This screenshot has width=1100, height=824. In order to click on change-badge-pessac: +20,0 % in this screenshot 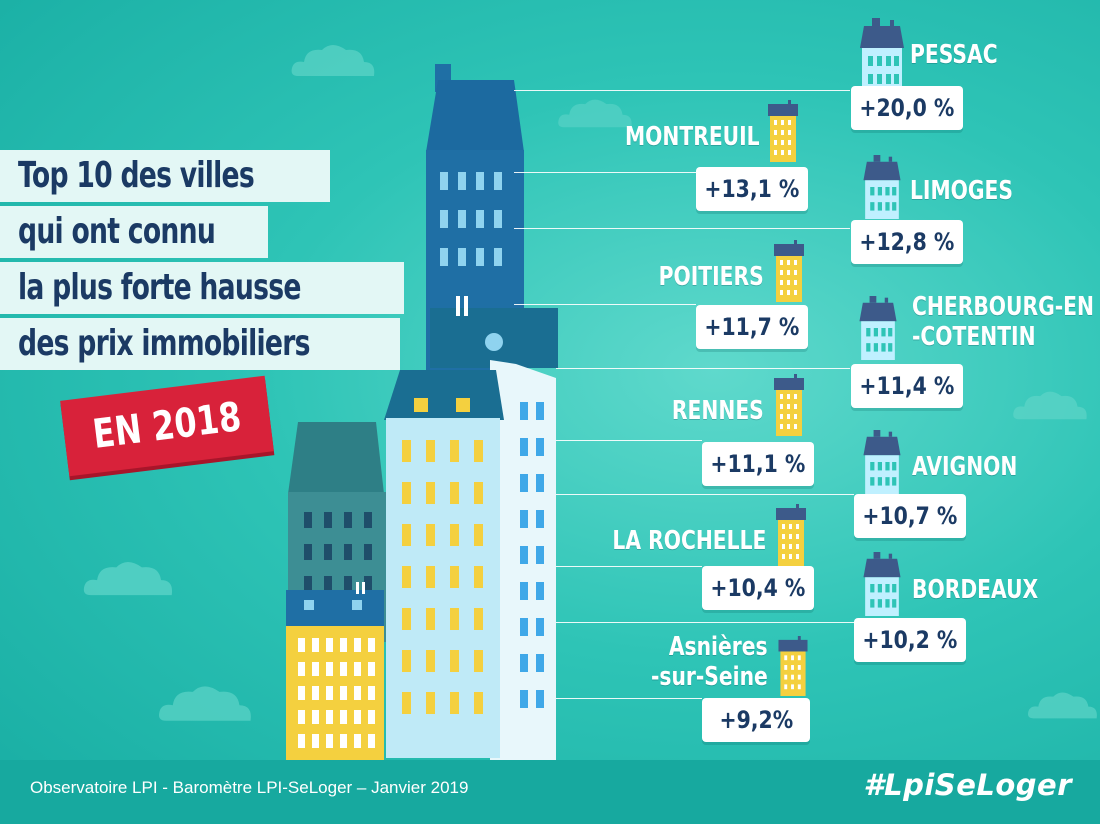, I will do `click(907, 108)`.